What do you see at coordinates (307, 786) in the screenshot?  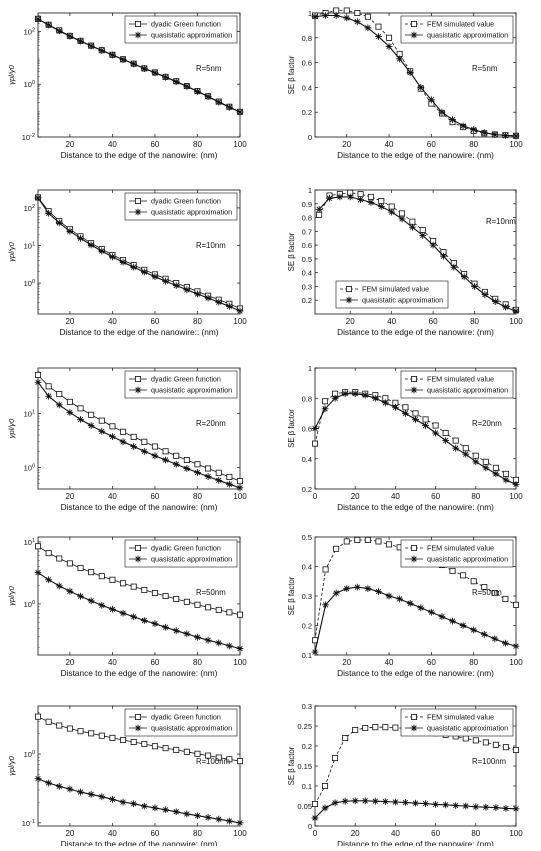 I see `y-tick-label: 0.1` at bounding box center [307, 786].